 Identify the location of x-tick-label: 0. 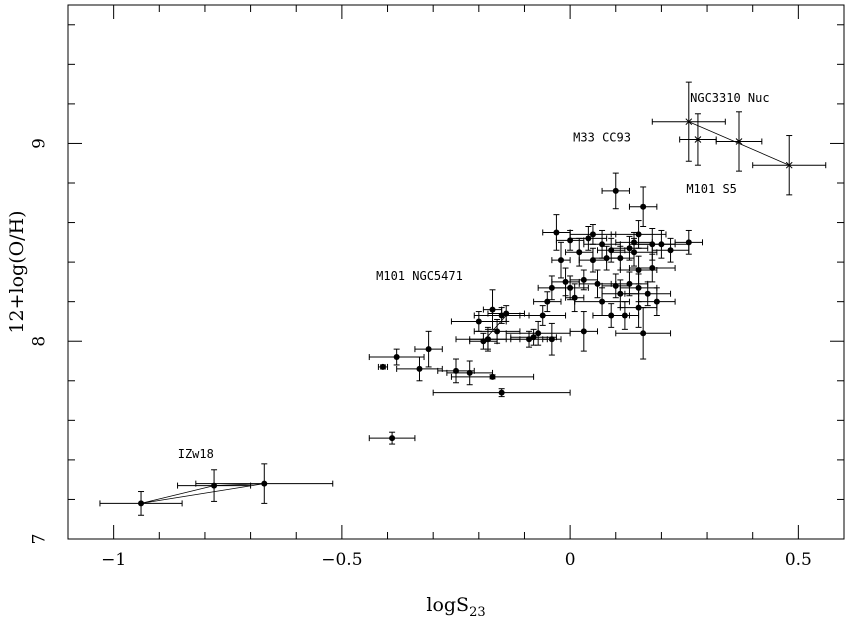
(570, 560).